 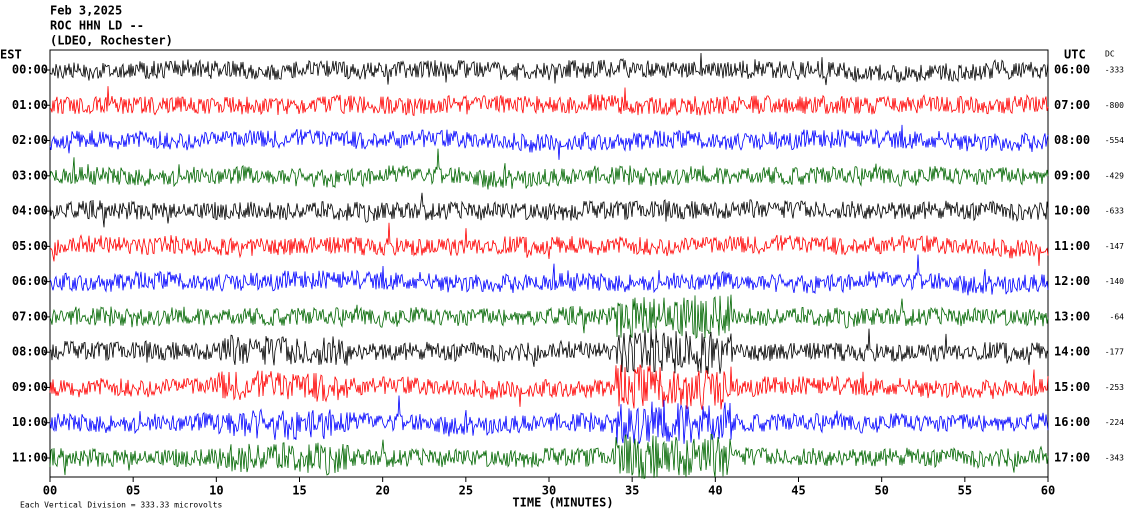 What do you see at coordinates (1114, 211) in the screenshot?
I see `dc-value: -633` at bounding box center [1114, 211].